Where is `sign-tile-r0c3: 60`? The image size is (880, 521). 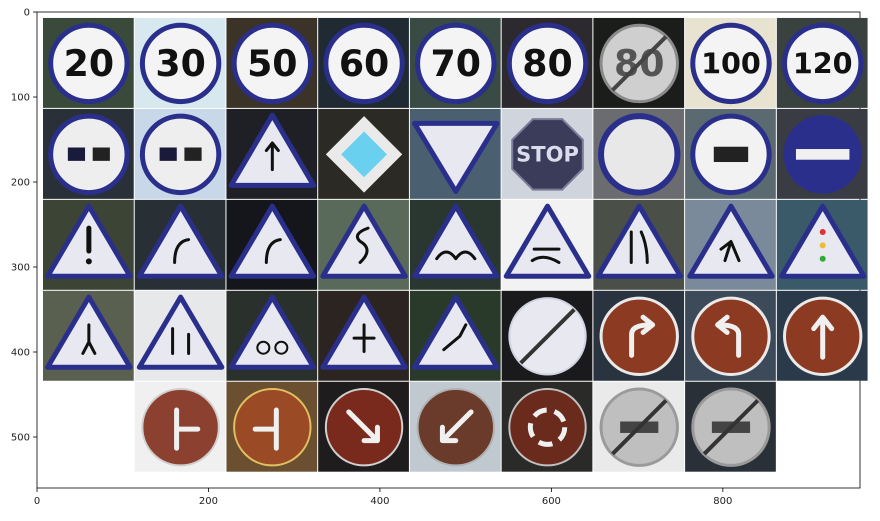
sign-tile-r0c3: 60 is located at coordinates (363, 62).